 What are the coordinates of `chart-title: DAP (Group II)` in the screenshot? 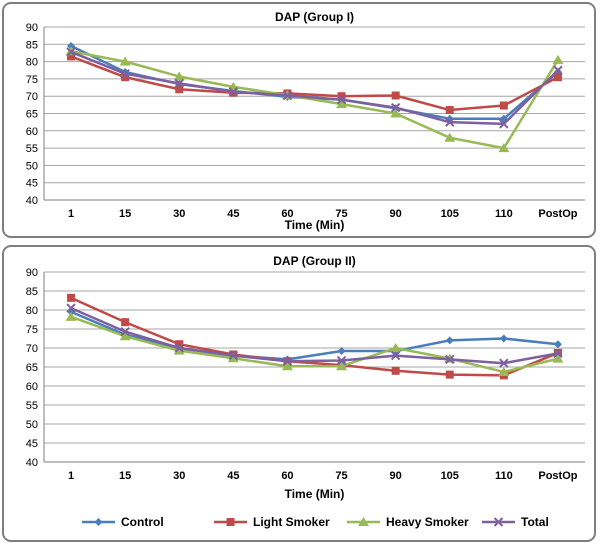 It's located at (314, 261).